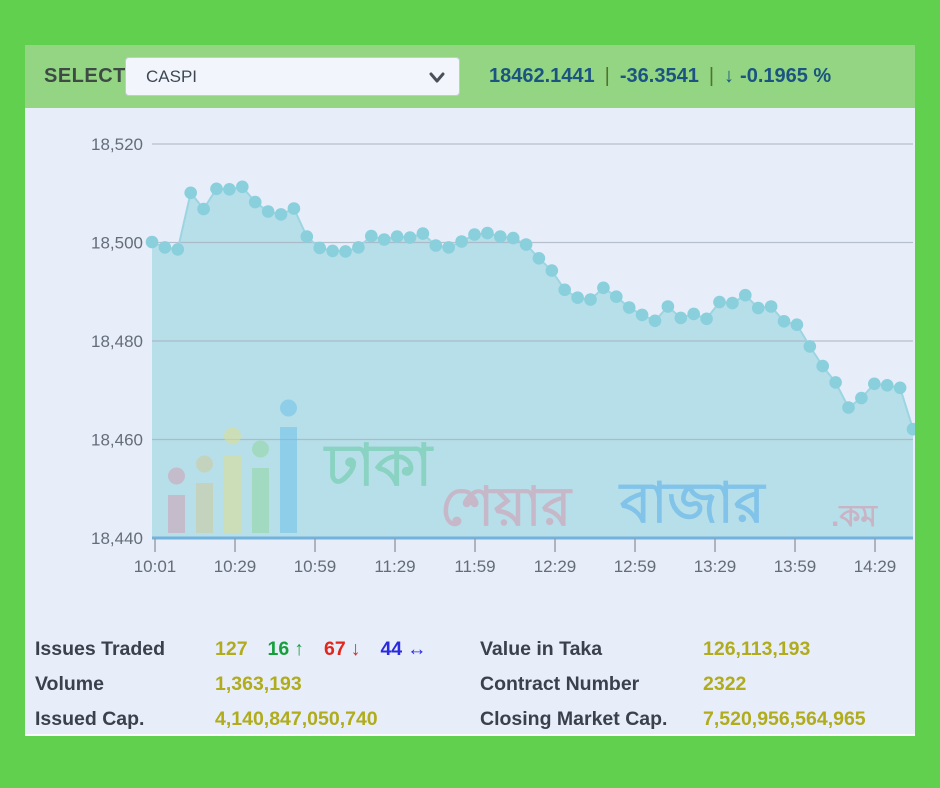  Describe the element at coordinates (117, 341) in the screenshot. I see `y-axis-label: 18,480` at that location.